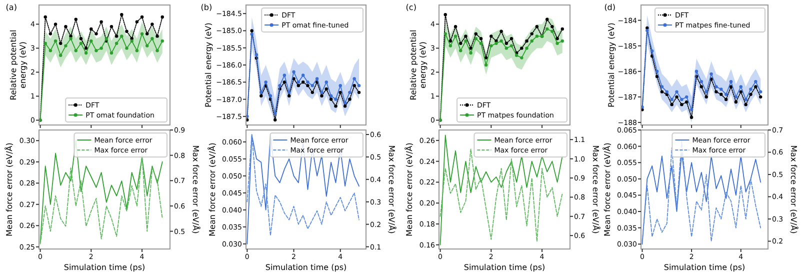 The height and width of the screenshot is (277, 803). Describe the element at coordinates (206, 7) in the screenshot. I see `text: (b)` at that location.